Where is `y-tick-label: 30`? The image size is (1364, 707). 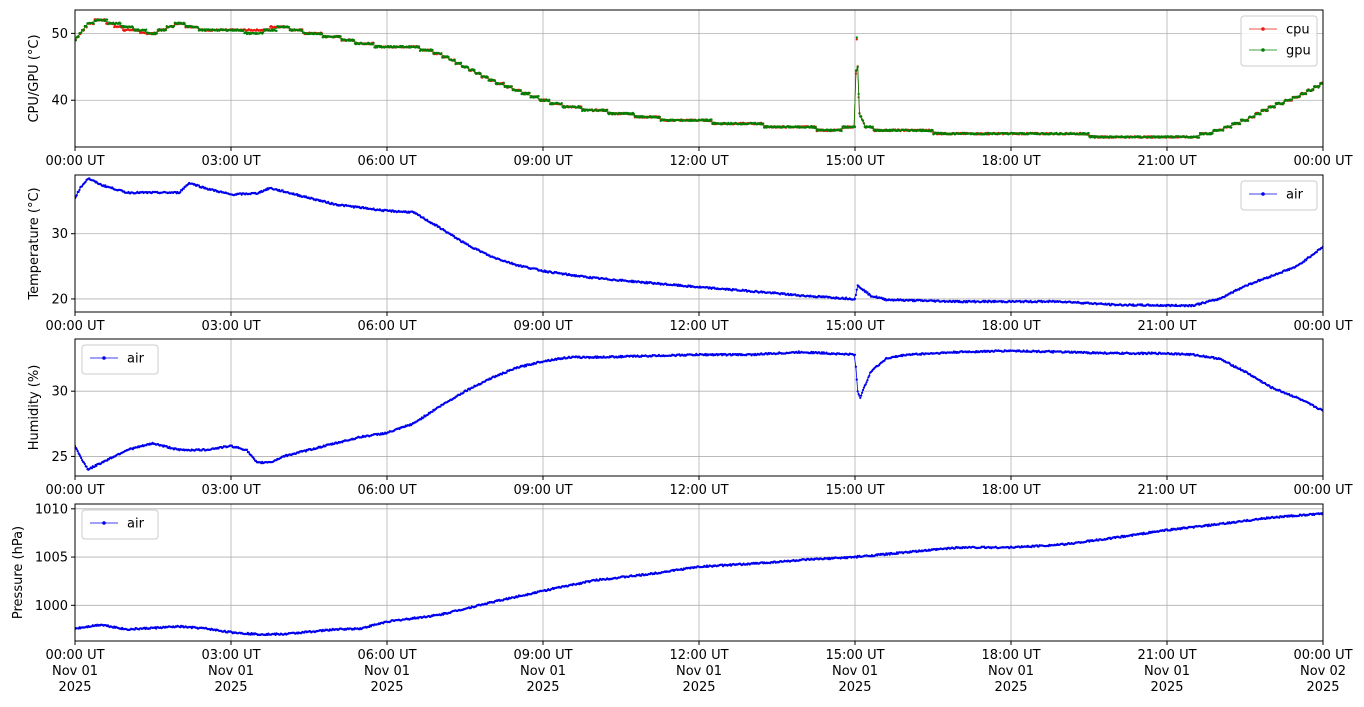
y-tick-label: 30 is located at coordinates (59, 234).